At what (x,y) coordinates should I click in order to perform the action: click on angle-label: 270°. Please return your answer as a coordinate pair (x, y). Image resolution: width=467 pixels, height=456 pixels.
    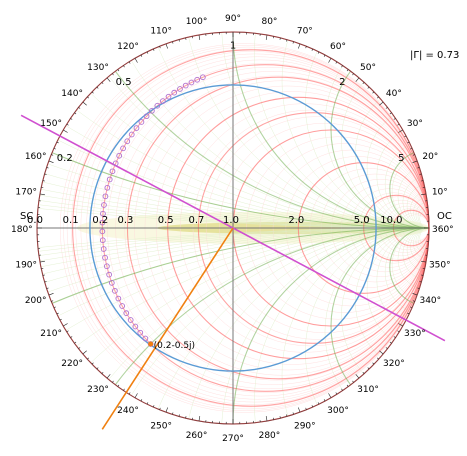
    Looking at the image, I should click on (233, 439).